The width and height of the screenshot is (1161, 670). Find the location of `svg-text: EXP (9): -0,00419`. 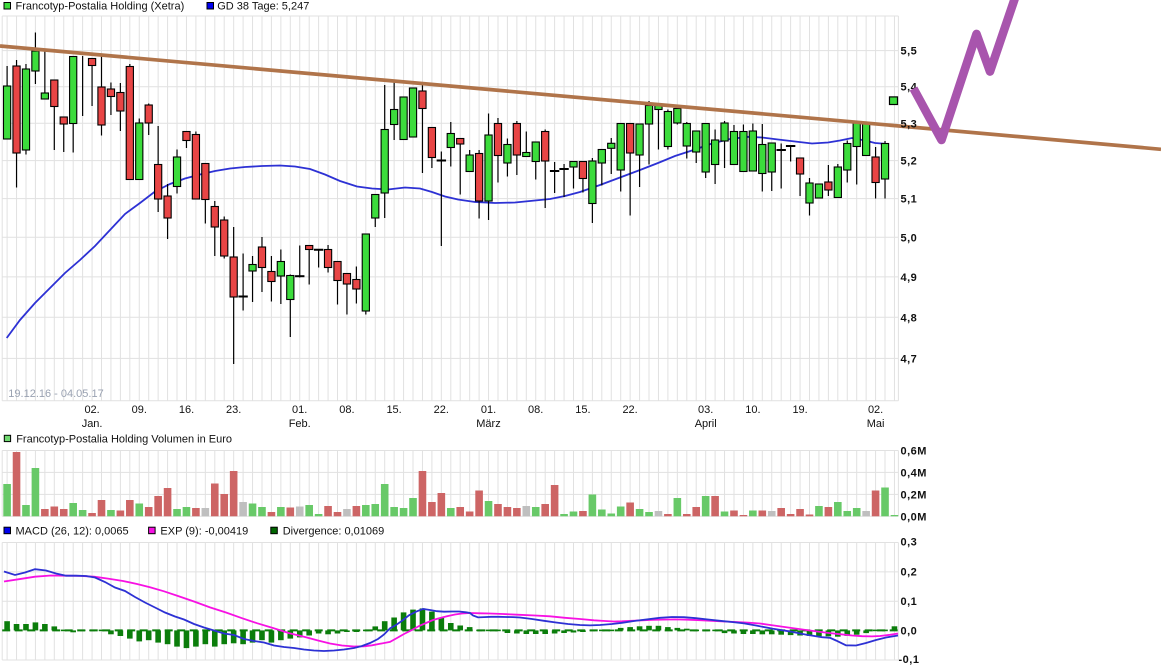

svg-text: EXP (9): -0,00419 is located at coordinates (204, 531).